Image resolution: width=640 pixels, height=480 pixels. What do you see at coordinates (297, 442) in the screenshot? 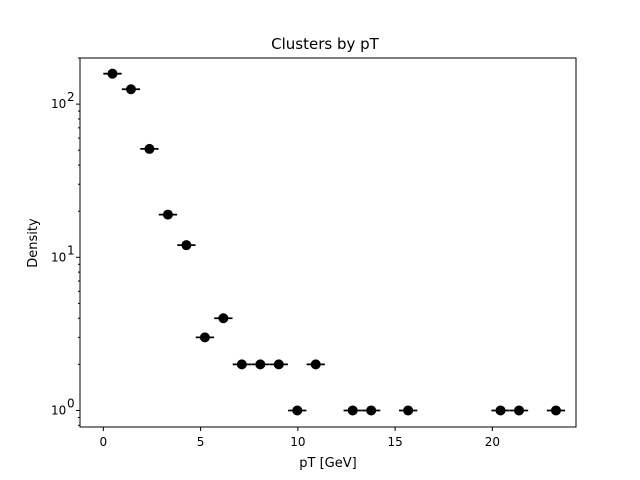
I see `x-tick-label: 10` at bounding box center [297, 442].